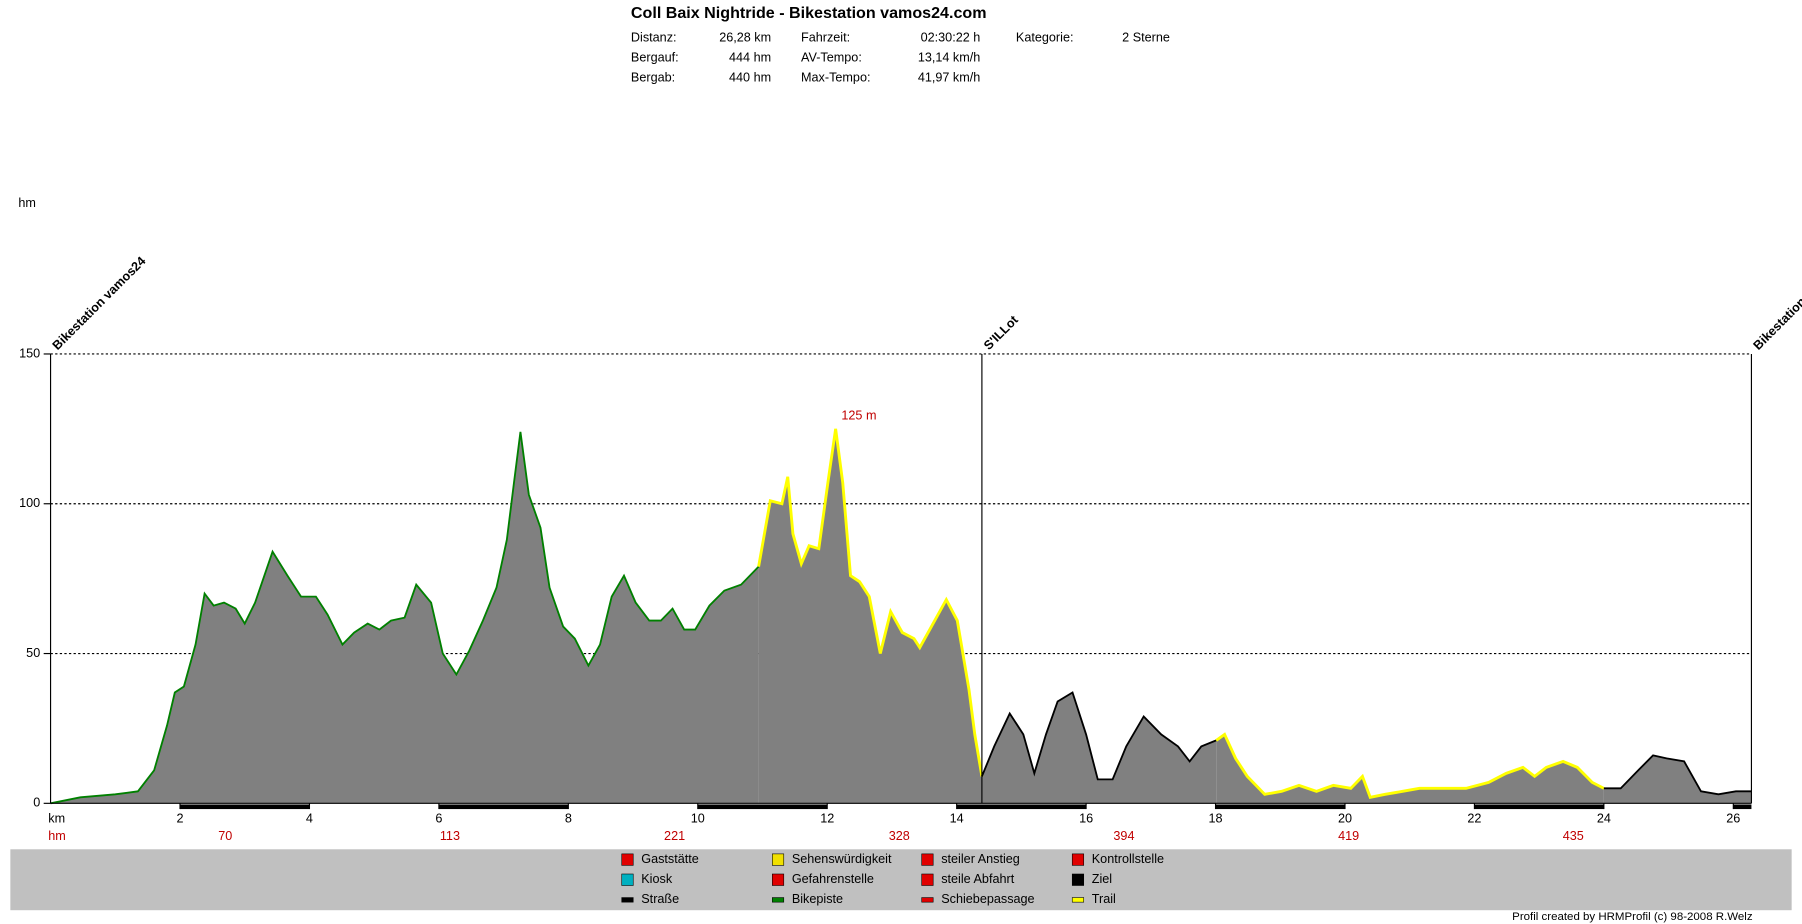  Describe the element at coordinates (949, 77) in the screenshot. I see `stat-value: 41,97 km/h` at that location.